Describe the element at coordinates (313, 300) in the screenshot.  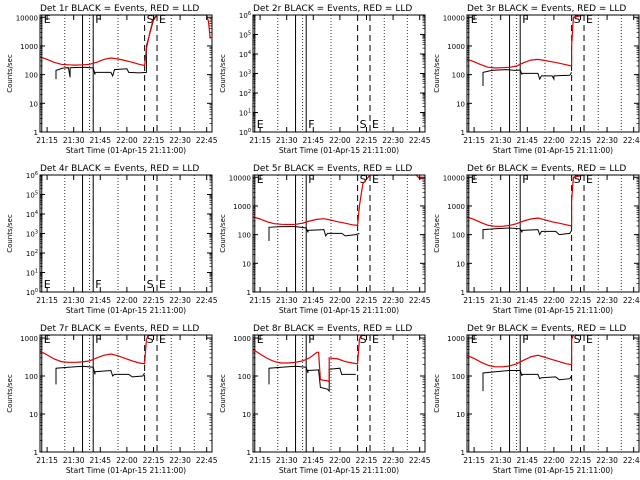
I see `x-tick-label: 21:45` at that location.